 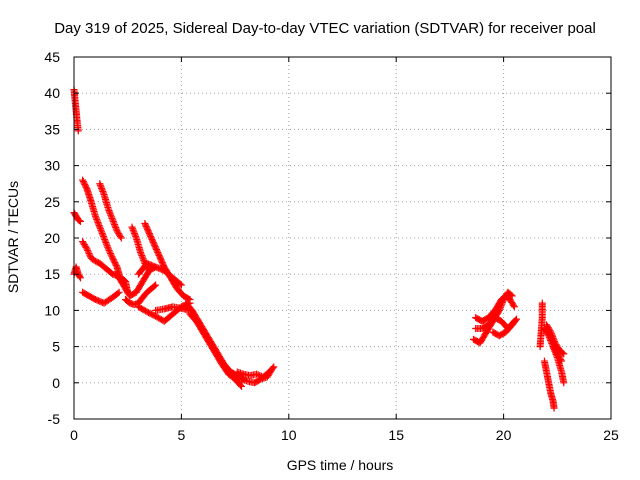 I want to click on y-tick-label: 40, so click(x=52, y=93).